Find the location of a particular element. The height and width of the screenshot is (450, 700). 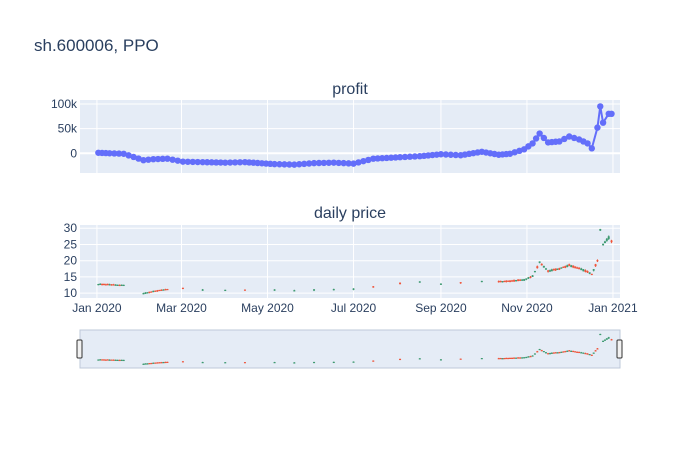

price-y-ticks: 30 25 20 15 10 is located at coordinates (71, 260).